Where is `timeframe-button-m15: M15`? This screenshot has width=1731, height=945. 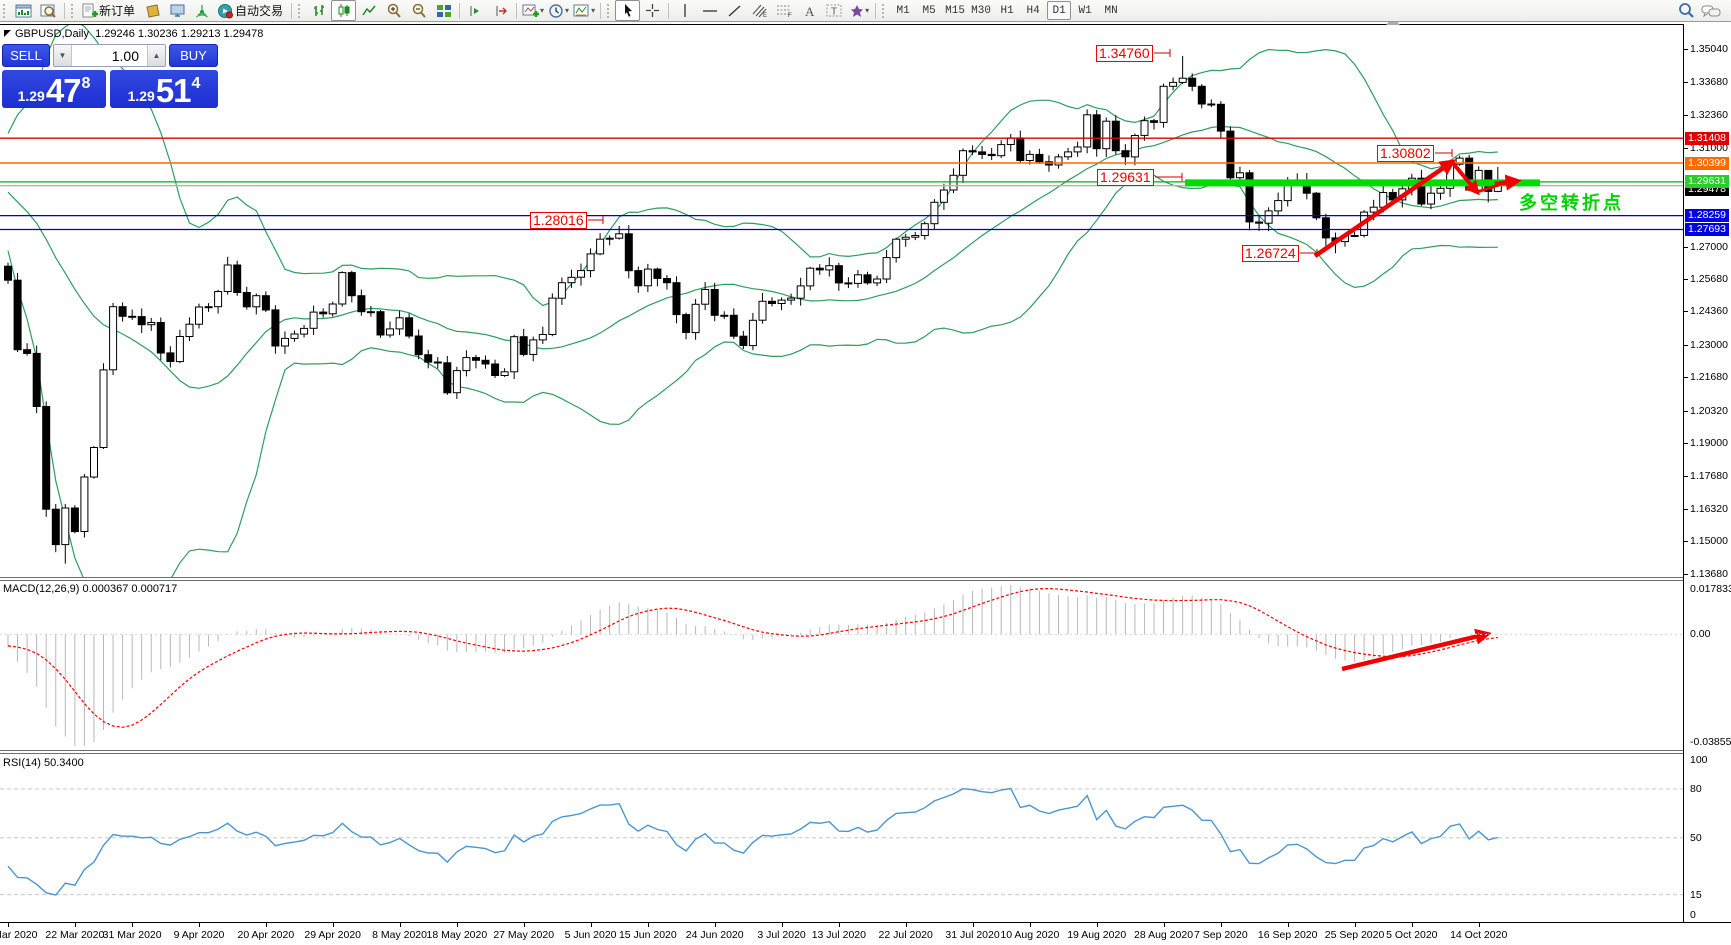 timeframe-button-m15: M15 is located at coordinates (955, 10).